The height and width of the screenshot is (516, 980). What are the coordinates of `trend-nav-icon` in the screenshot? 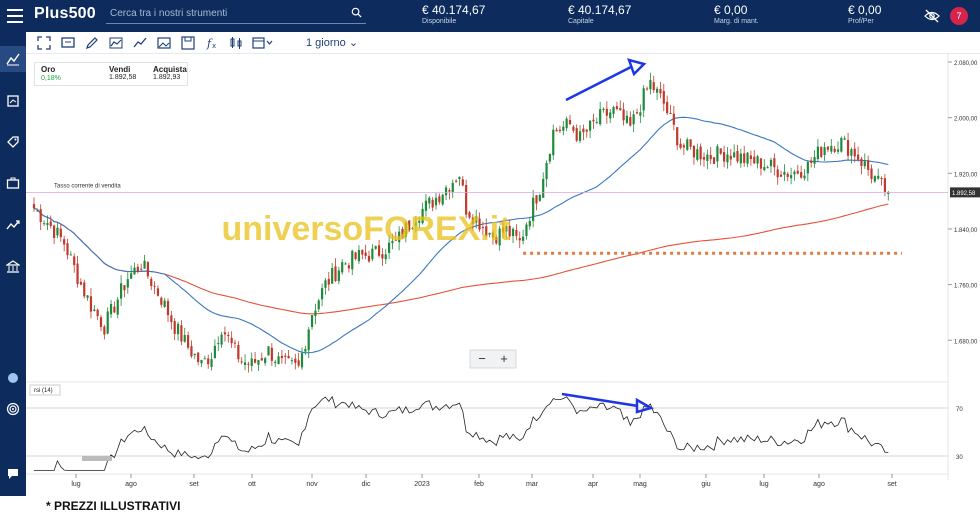 It's located at (13, 225).